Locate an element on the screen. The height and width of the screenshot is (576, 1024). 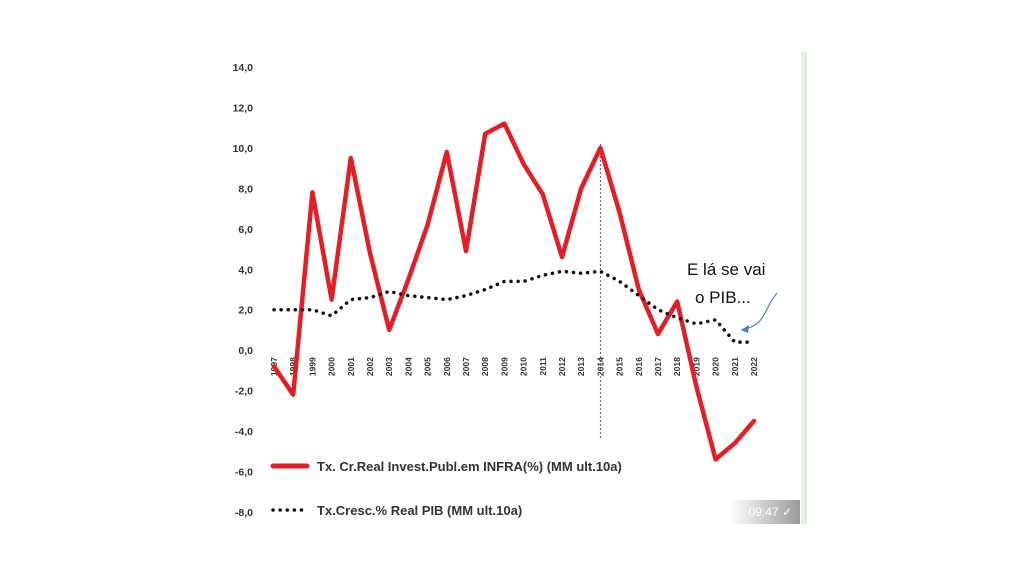
y-tick-label: 0,0 is located at coordinates (245, 351).